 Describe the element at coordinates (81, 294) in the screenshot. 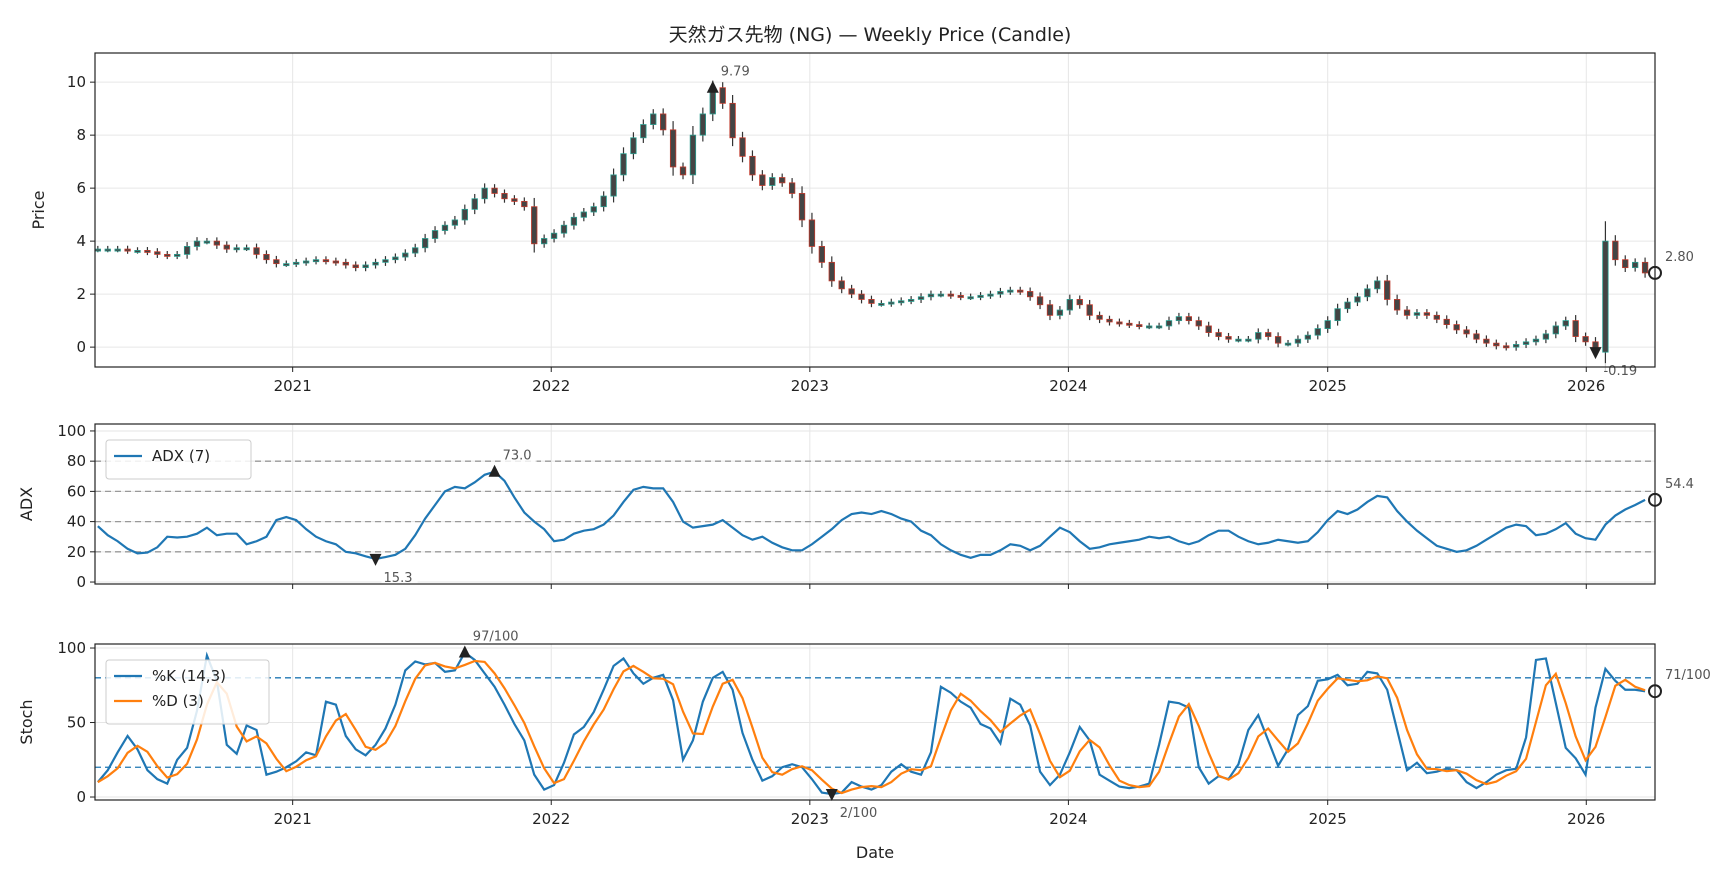

I see `y-tick-label: 2` at that location.